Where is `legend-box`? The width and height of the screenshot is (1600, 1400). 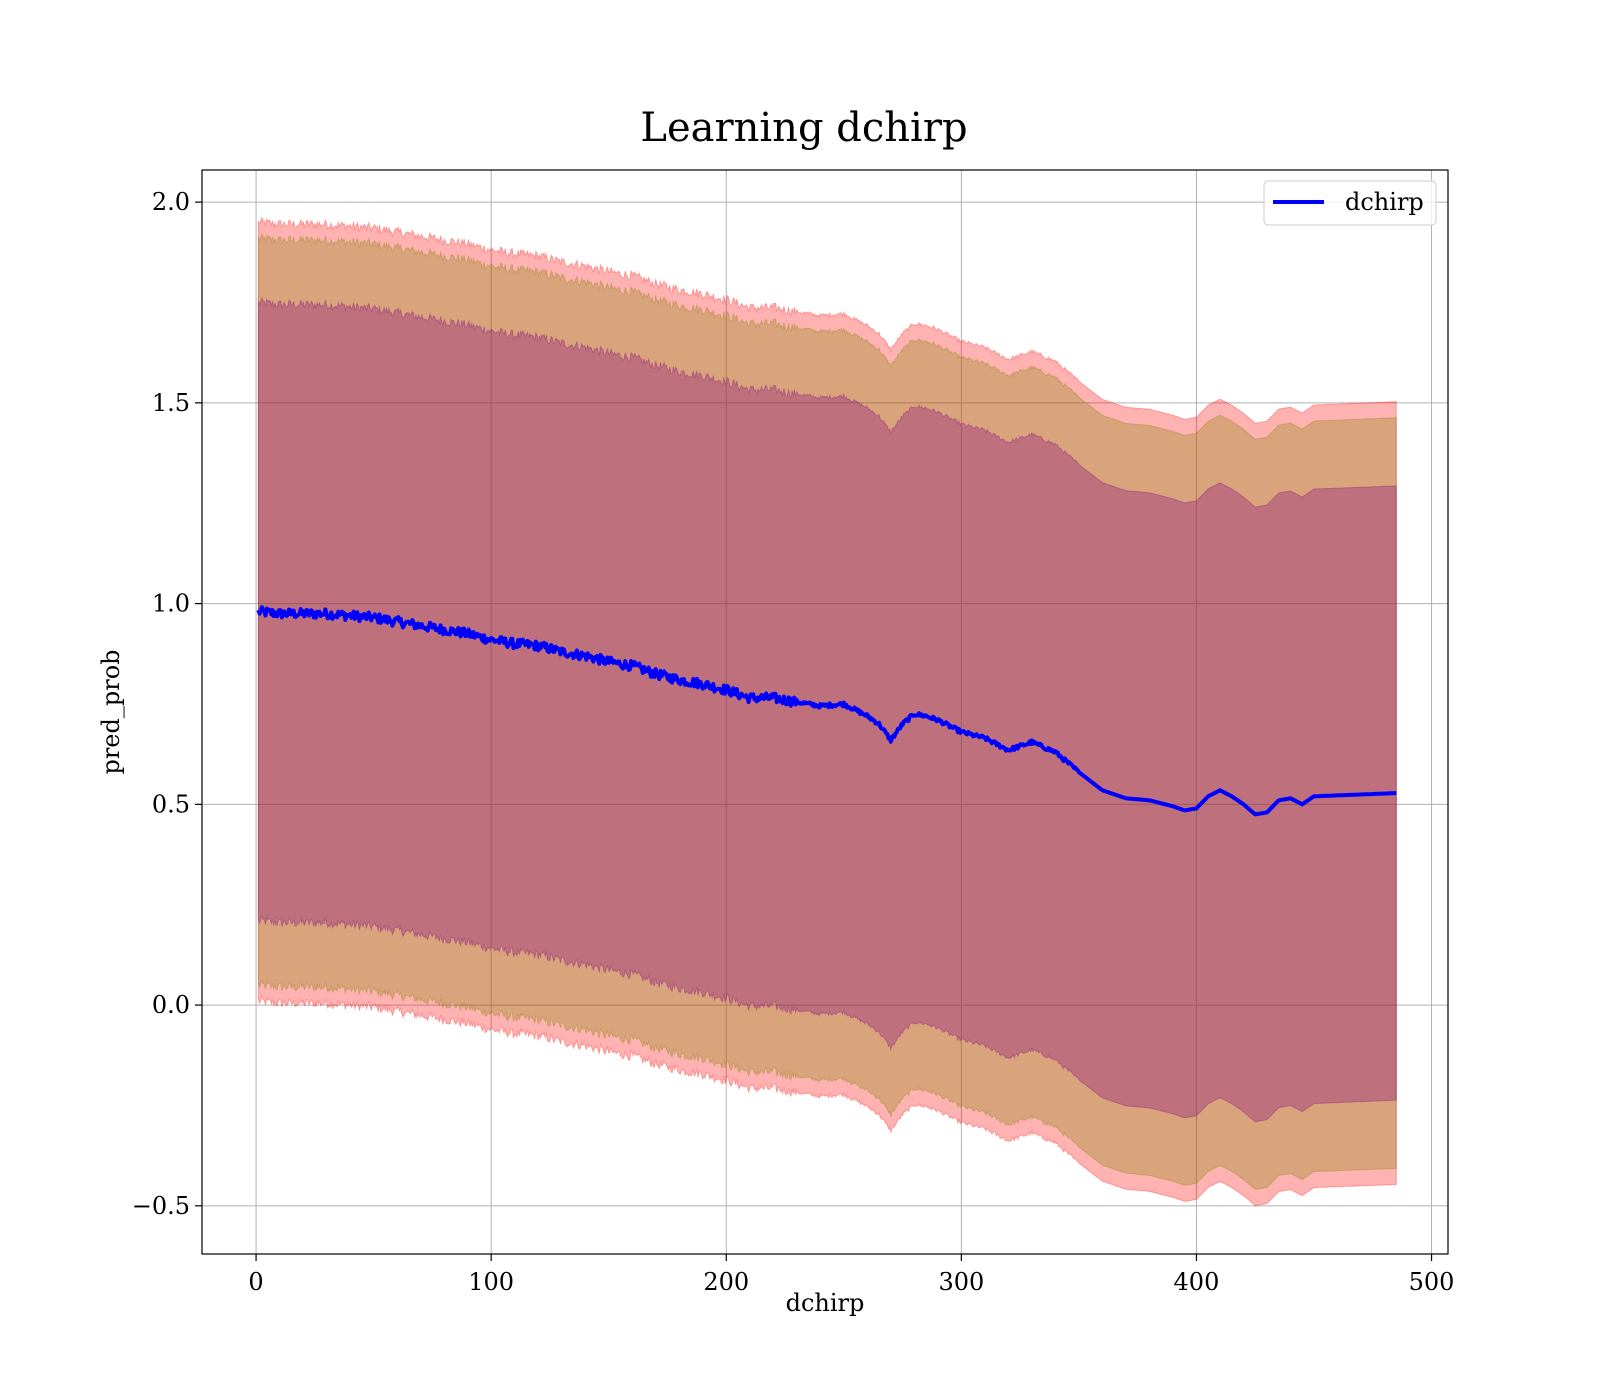
legend-box is located at coordinates (1350, 203).